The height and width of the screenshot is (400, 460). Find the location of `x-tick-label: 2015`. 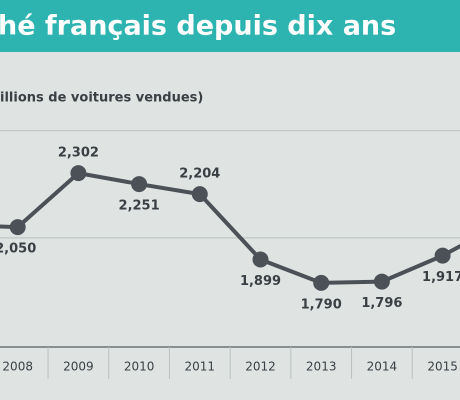

x-tick-label: 2015 is located at coordinates (442, 367).